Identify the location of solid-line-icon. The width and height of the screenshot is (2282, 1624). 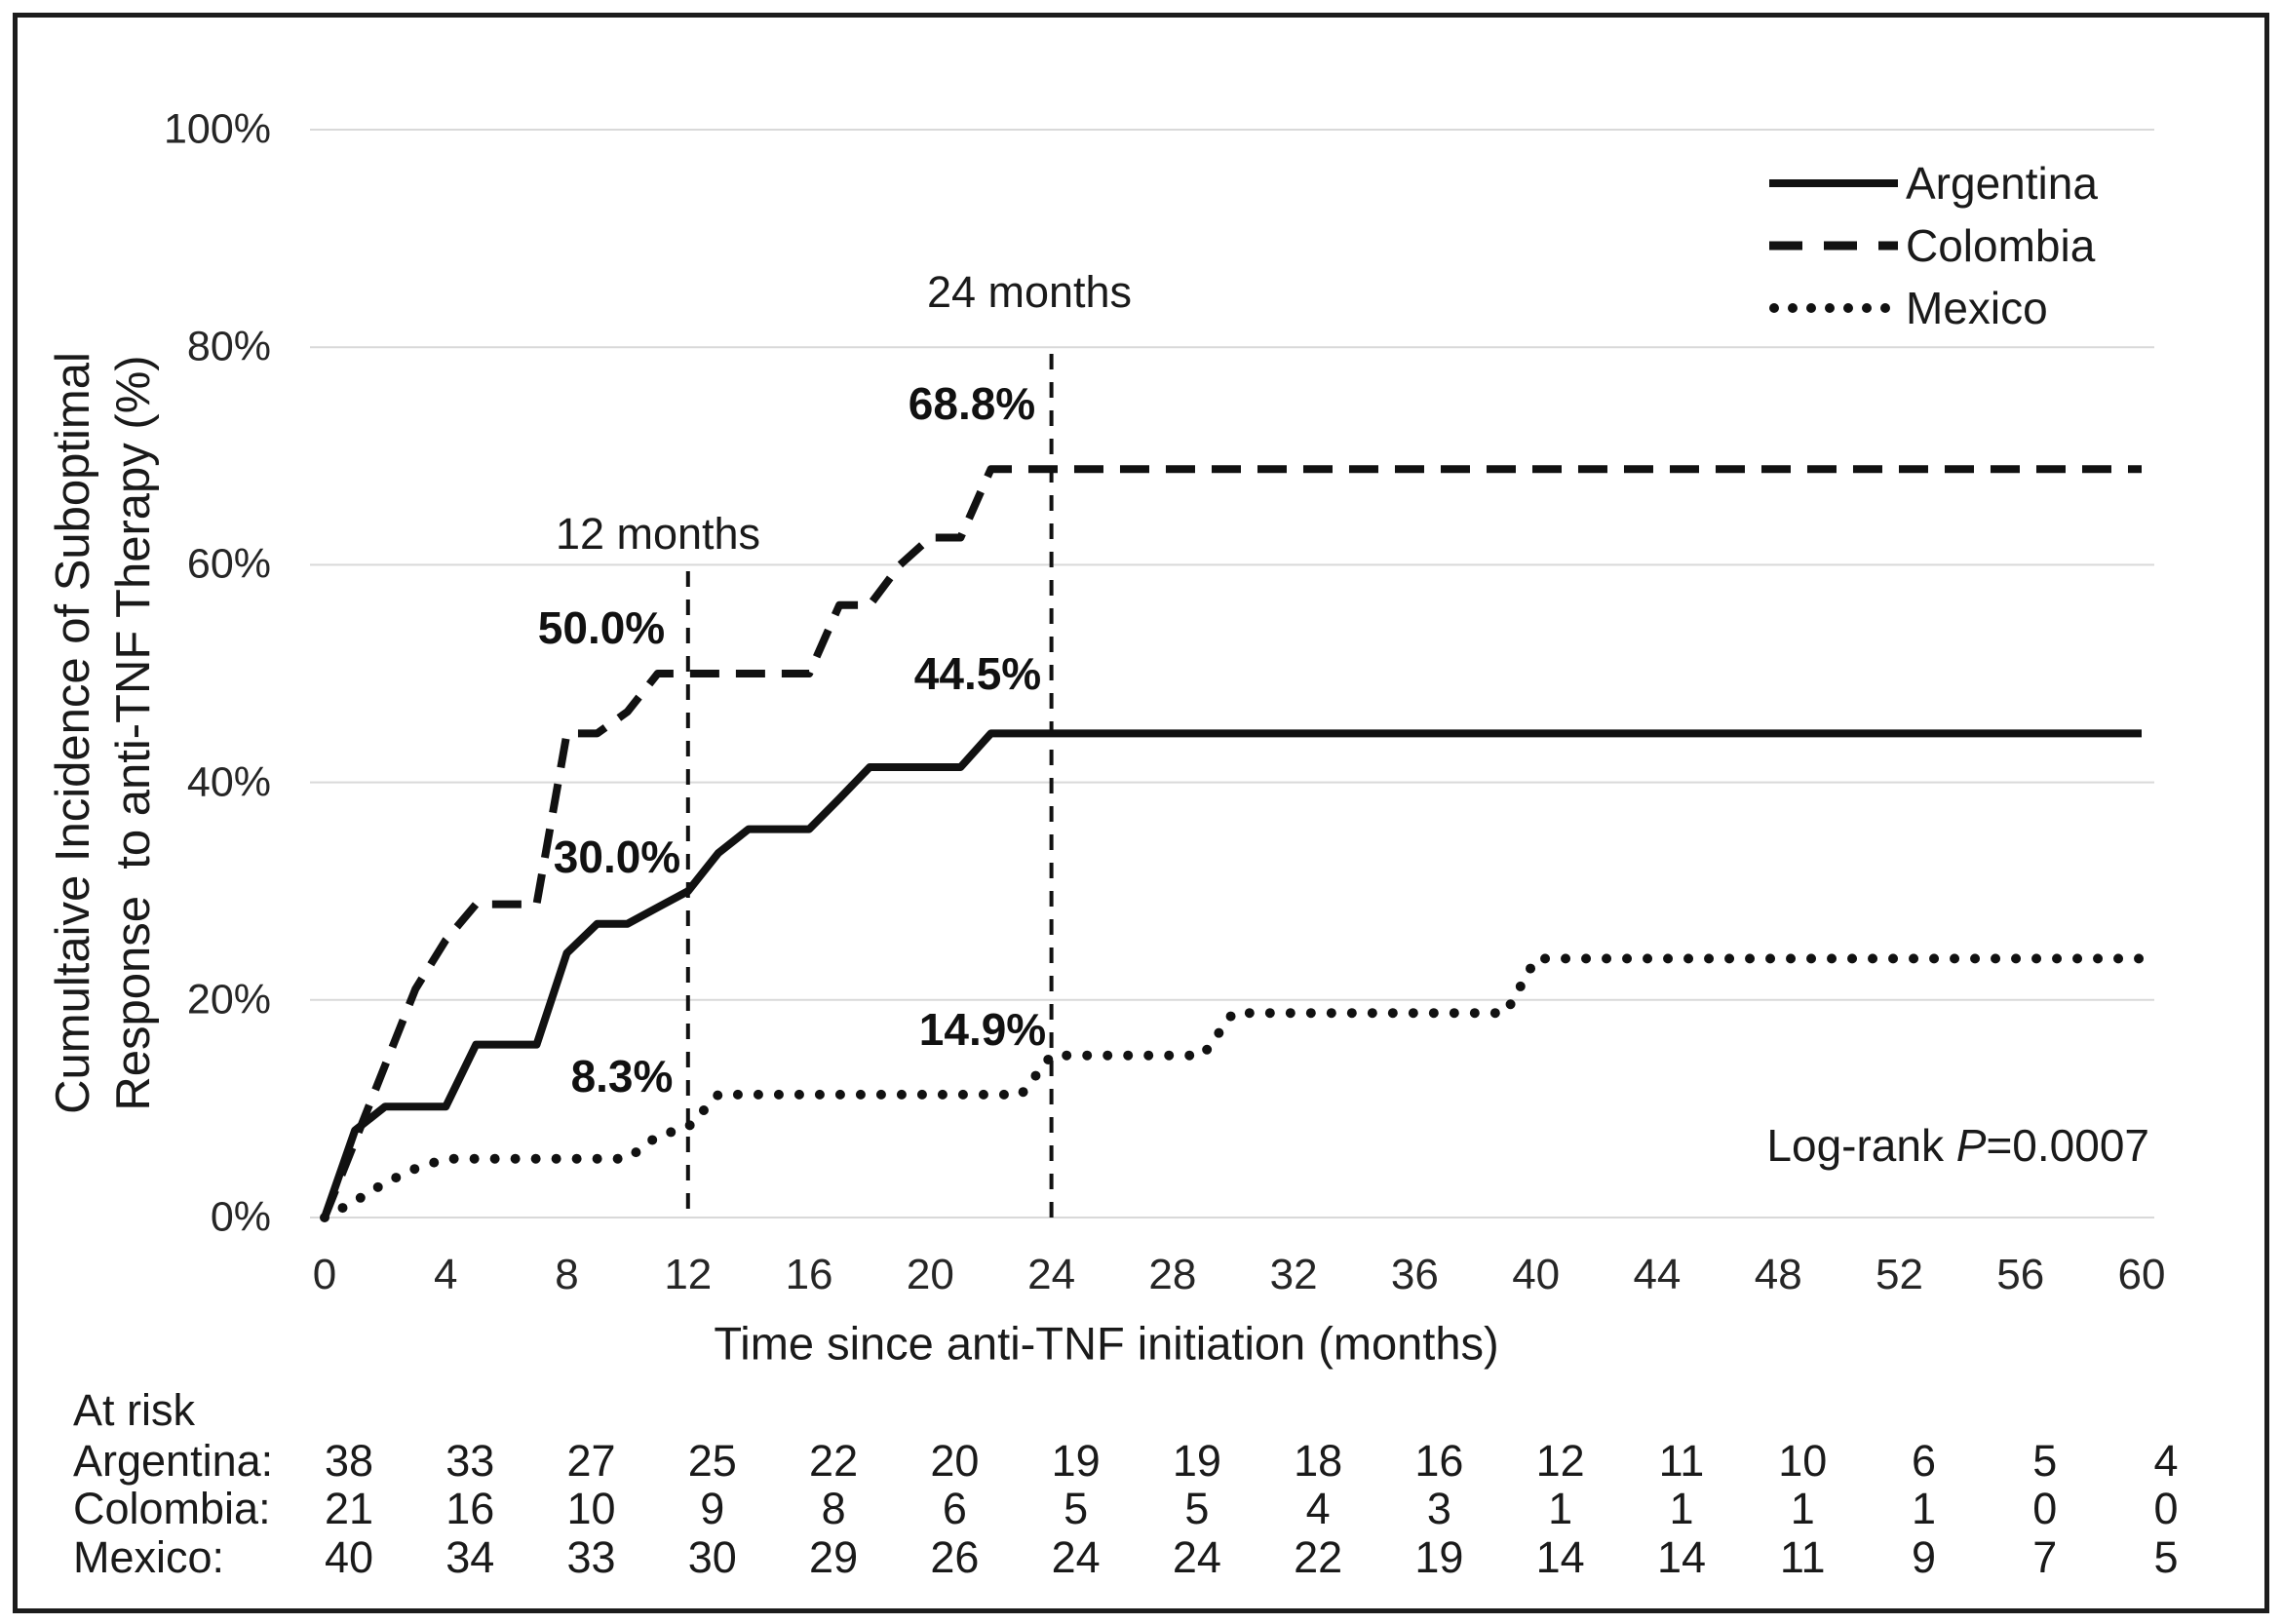
(1833, 183).